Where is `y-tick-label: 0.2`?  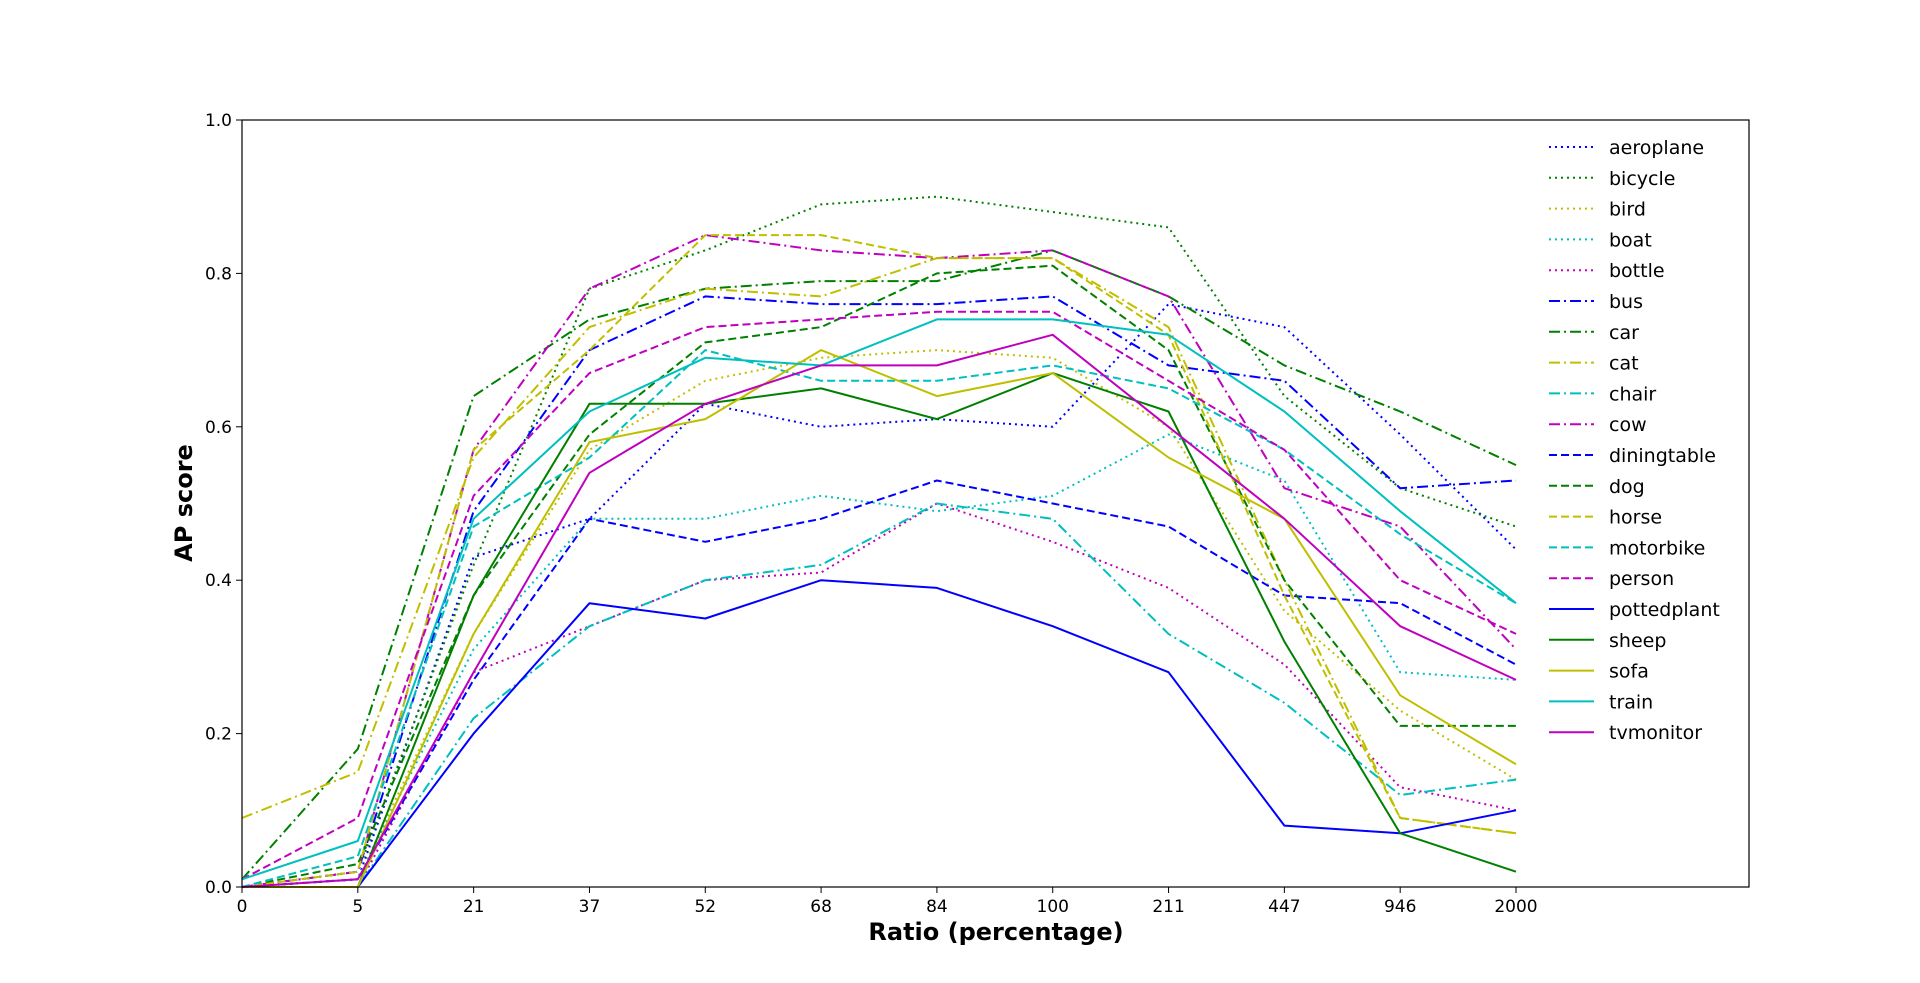 y-tick-label: 0.2 is located at coordinates (218, 735).